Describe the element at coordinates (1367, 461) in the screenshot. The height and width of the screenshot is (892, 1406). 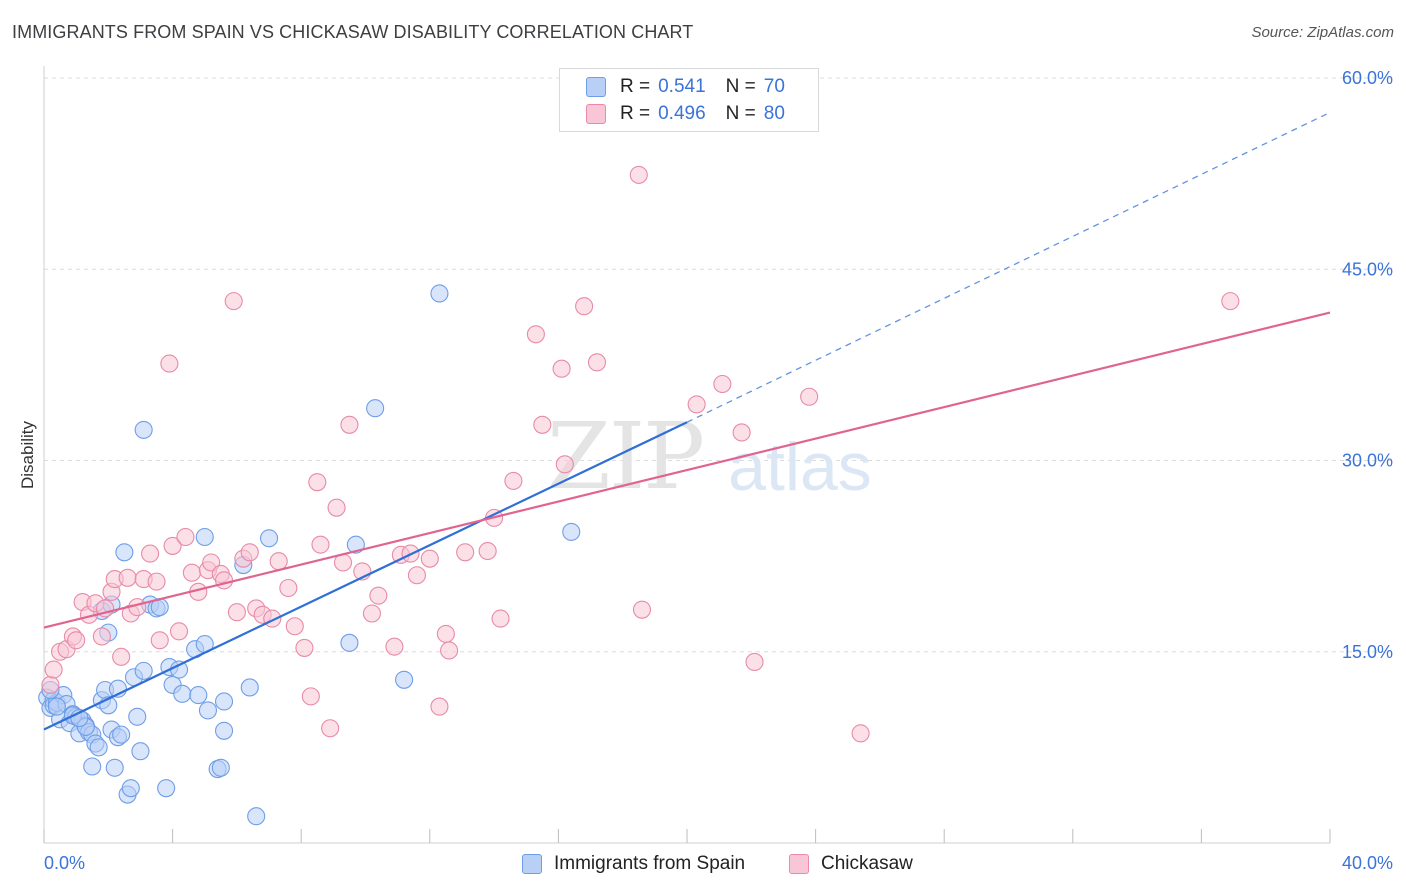
I see `y-tick-label: 30.0%` at that location.